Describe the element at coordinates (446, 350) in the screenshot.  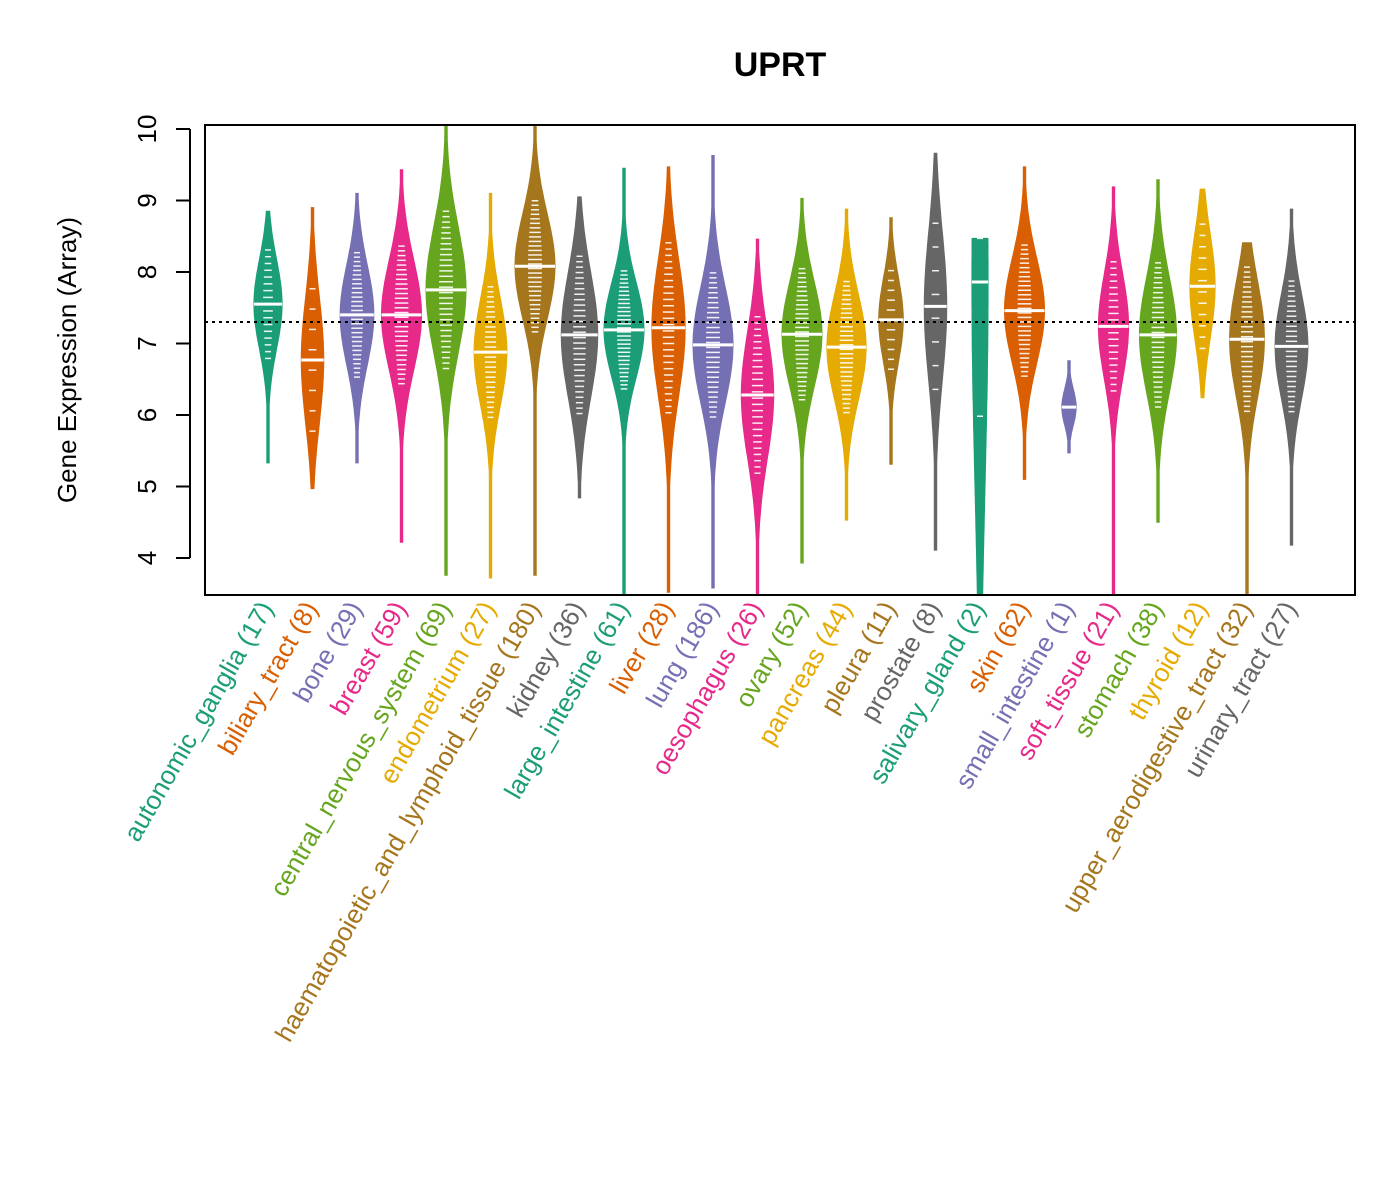
I see `violin-central-nervous-system` at that location.